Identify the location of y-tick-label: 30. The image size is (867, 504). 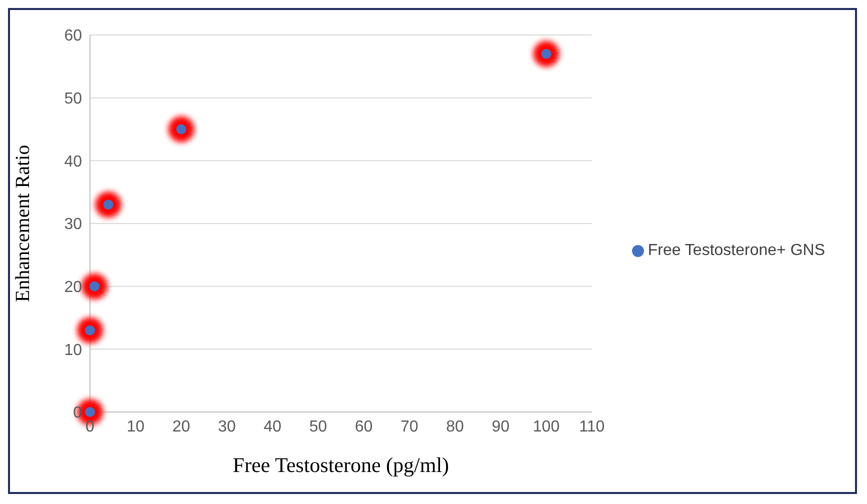
(73, 225).